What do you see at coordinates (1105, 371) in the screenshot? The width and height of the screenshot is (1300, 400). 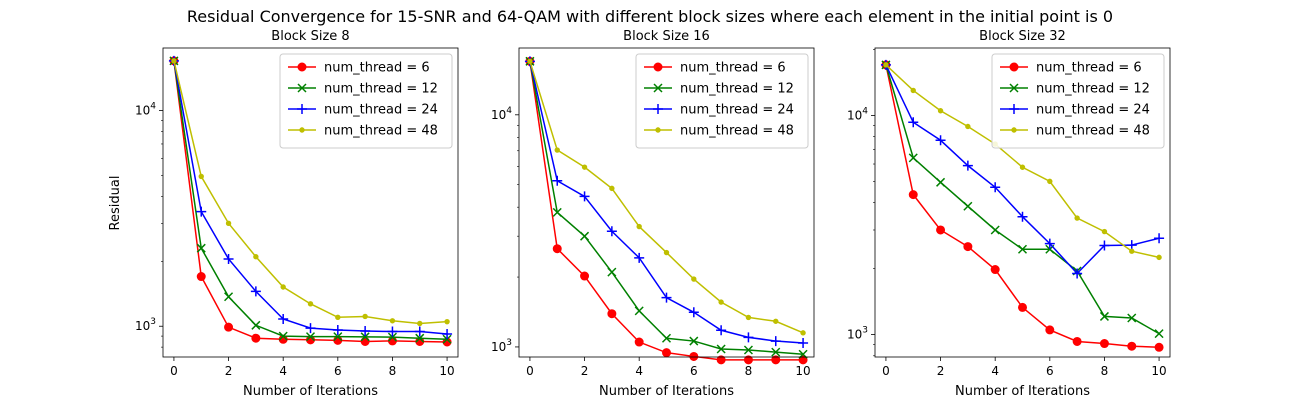 I see `x-tick-label: 8` at bounding box center [1105, 371].